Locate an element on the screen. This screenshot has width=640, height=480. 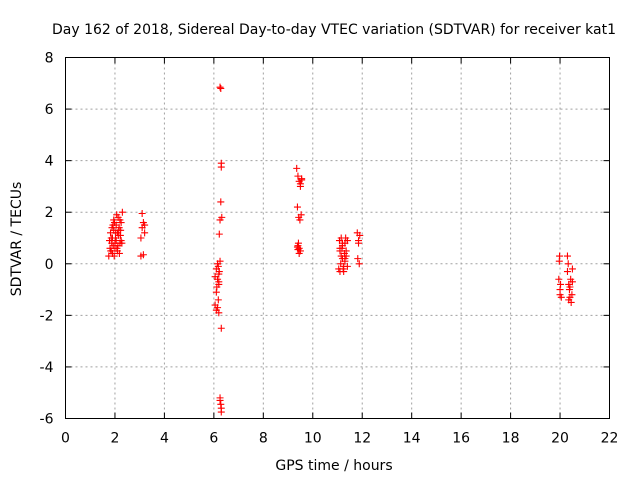
y-tick-label: 8 is located at coordinates (49, 59).